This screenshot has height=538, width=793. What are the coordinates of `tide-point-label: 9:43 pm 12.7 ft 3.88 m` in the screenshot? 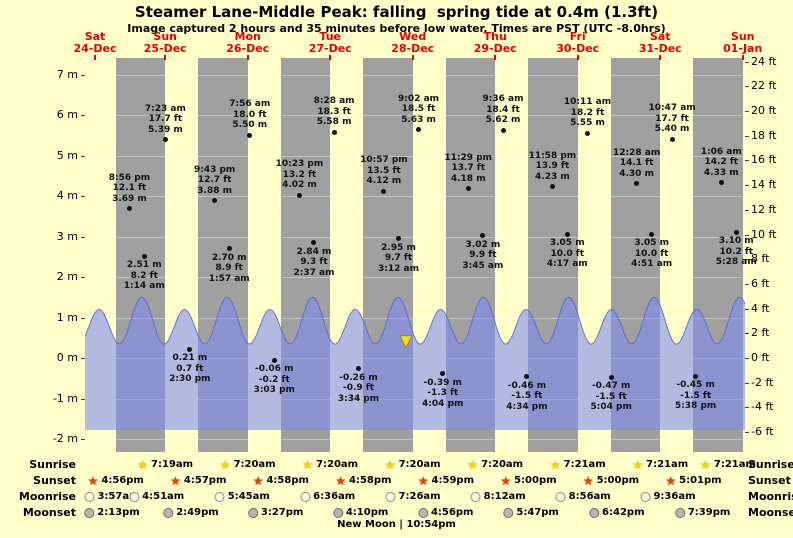 It's located at (215, 181).